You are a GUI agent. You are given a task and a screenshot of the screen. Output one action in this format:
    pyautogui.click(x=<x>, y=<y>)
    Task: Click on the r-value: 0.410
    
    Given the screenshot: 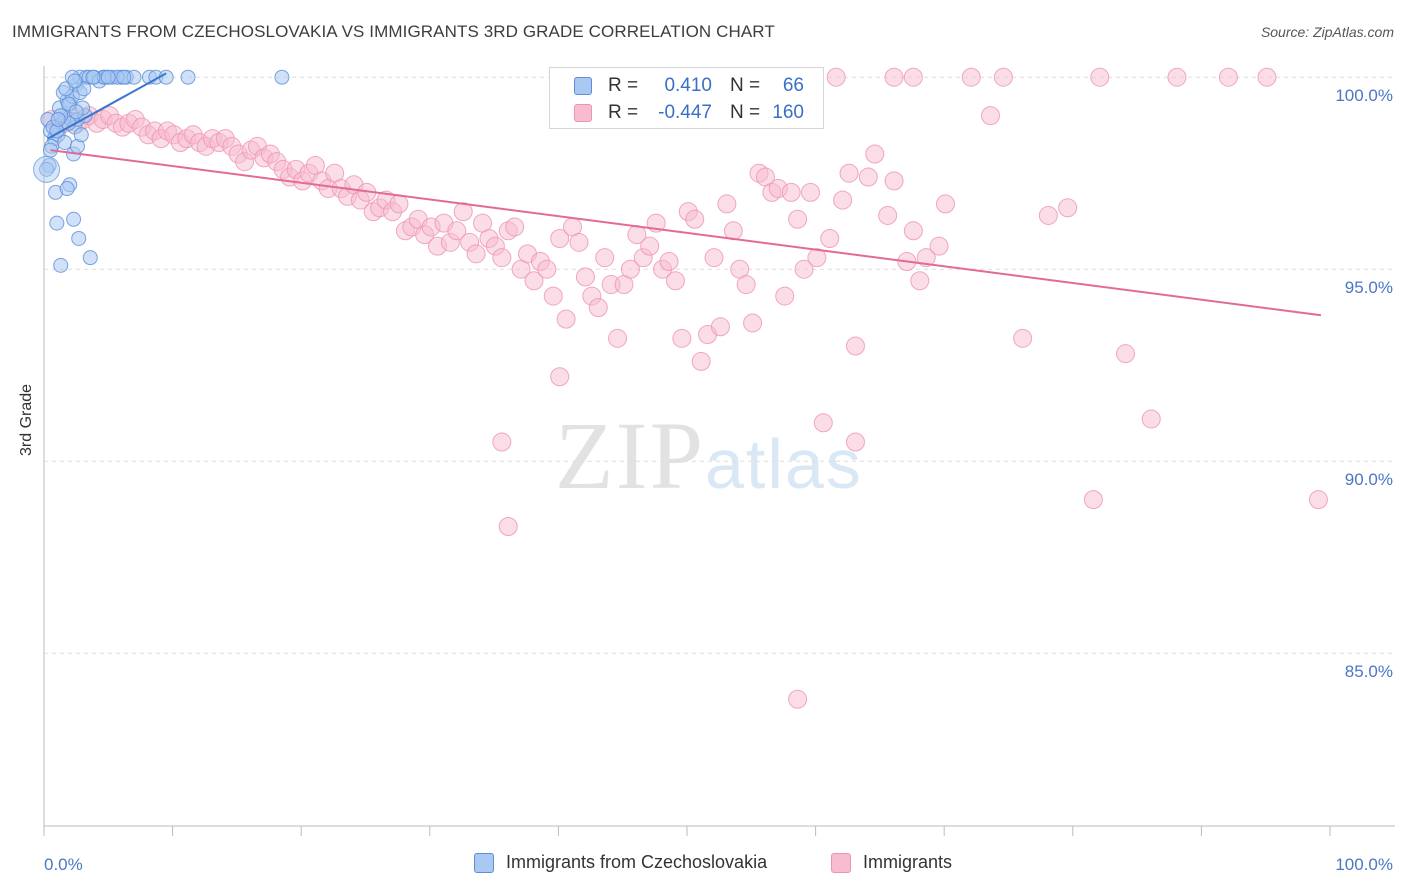 What is the action you would take?
    pyautogui.click(x=688, y=85)
    